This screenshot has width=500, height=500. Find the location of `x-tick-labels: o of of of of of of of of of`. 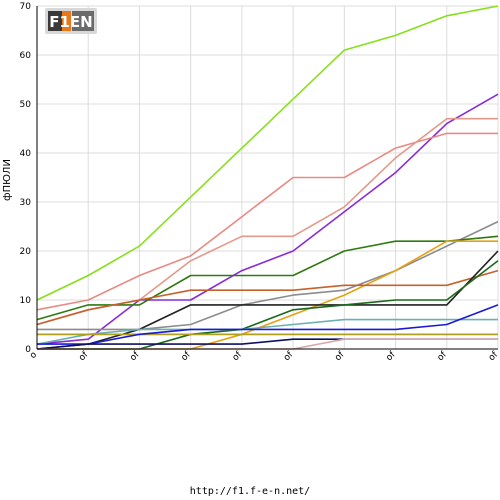

x-tick-labels: o of of of of of of of of of is located at coordinates (264, 356).